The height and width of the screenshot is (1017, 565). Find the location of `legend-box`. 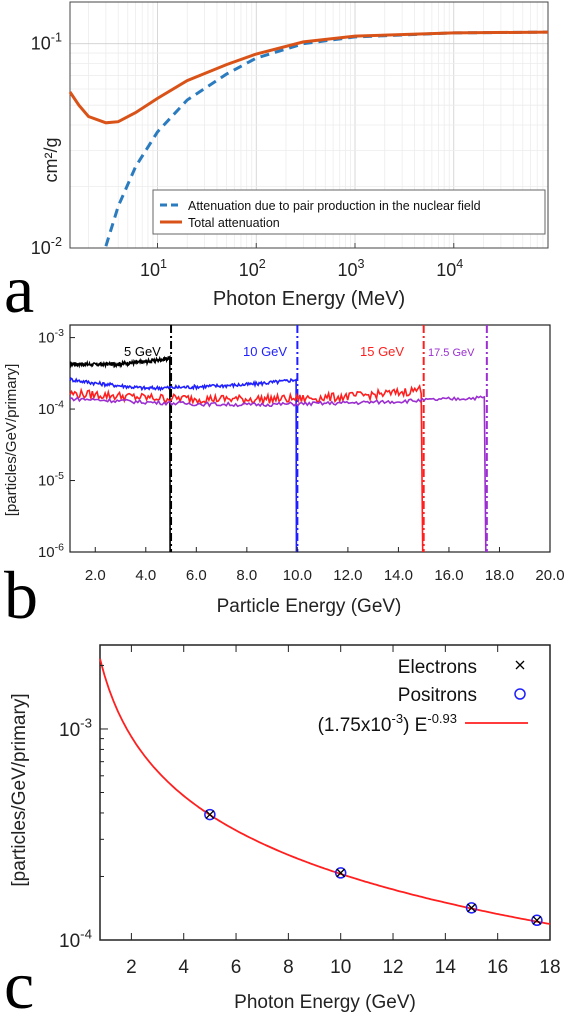

legend-box is located at coordinates (349, 212).